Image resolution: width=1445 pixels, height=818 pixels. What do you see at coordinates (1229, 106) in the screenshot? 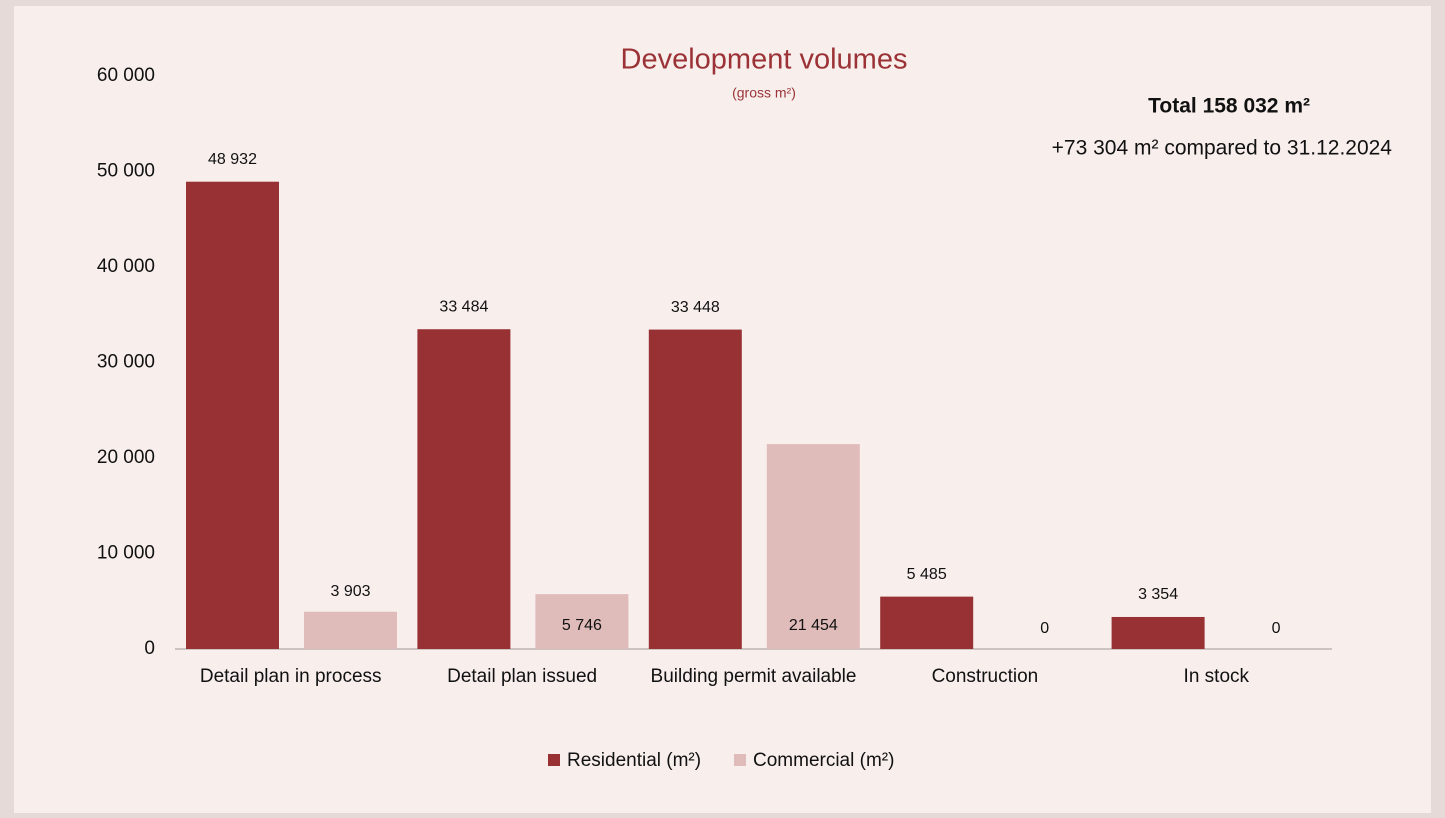
I see `annotation: Total 158 032 m²` at bounding box center [1229, 106].